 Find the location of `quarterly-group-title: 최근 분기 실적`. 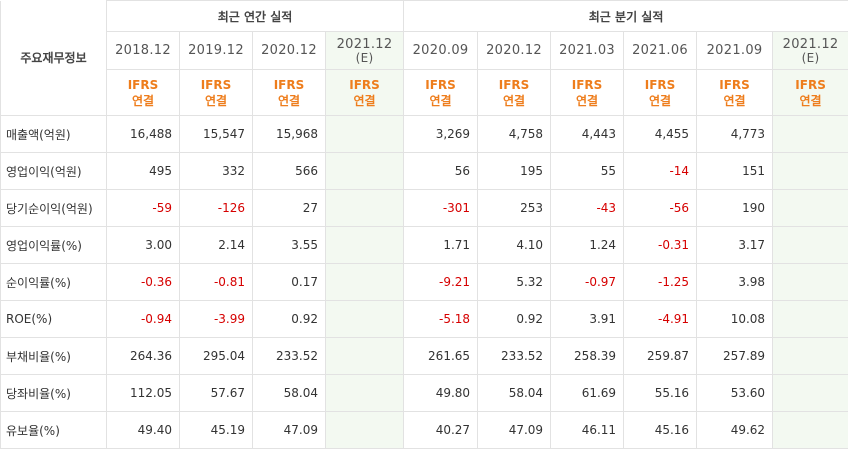

quarterly-group-title: 최근 분기 실적 is located at coordinates (626, 16).